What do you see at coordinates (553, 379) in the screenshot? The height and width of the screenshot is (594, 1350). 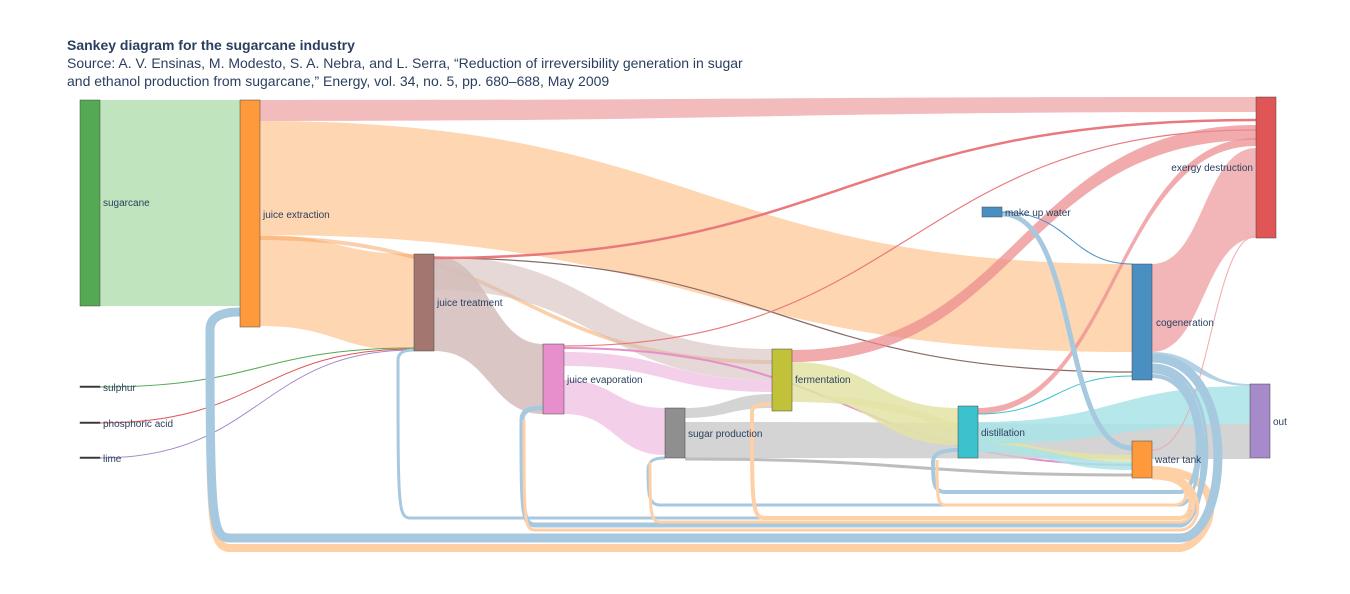 I see `node-juice-evaporation` at bounding box center [553, 379].